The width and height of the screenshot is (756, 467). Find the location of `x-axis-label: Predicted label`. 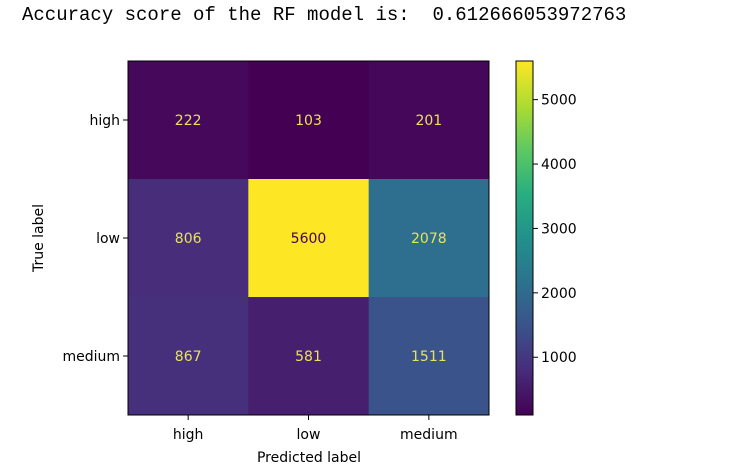

x-axis-label: Predicted label is located at coordinates (309, 458).